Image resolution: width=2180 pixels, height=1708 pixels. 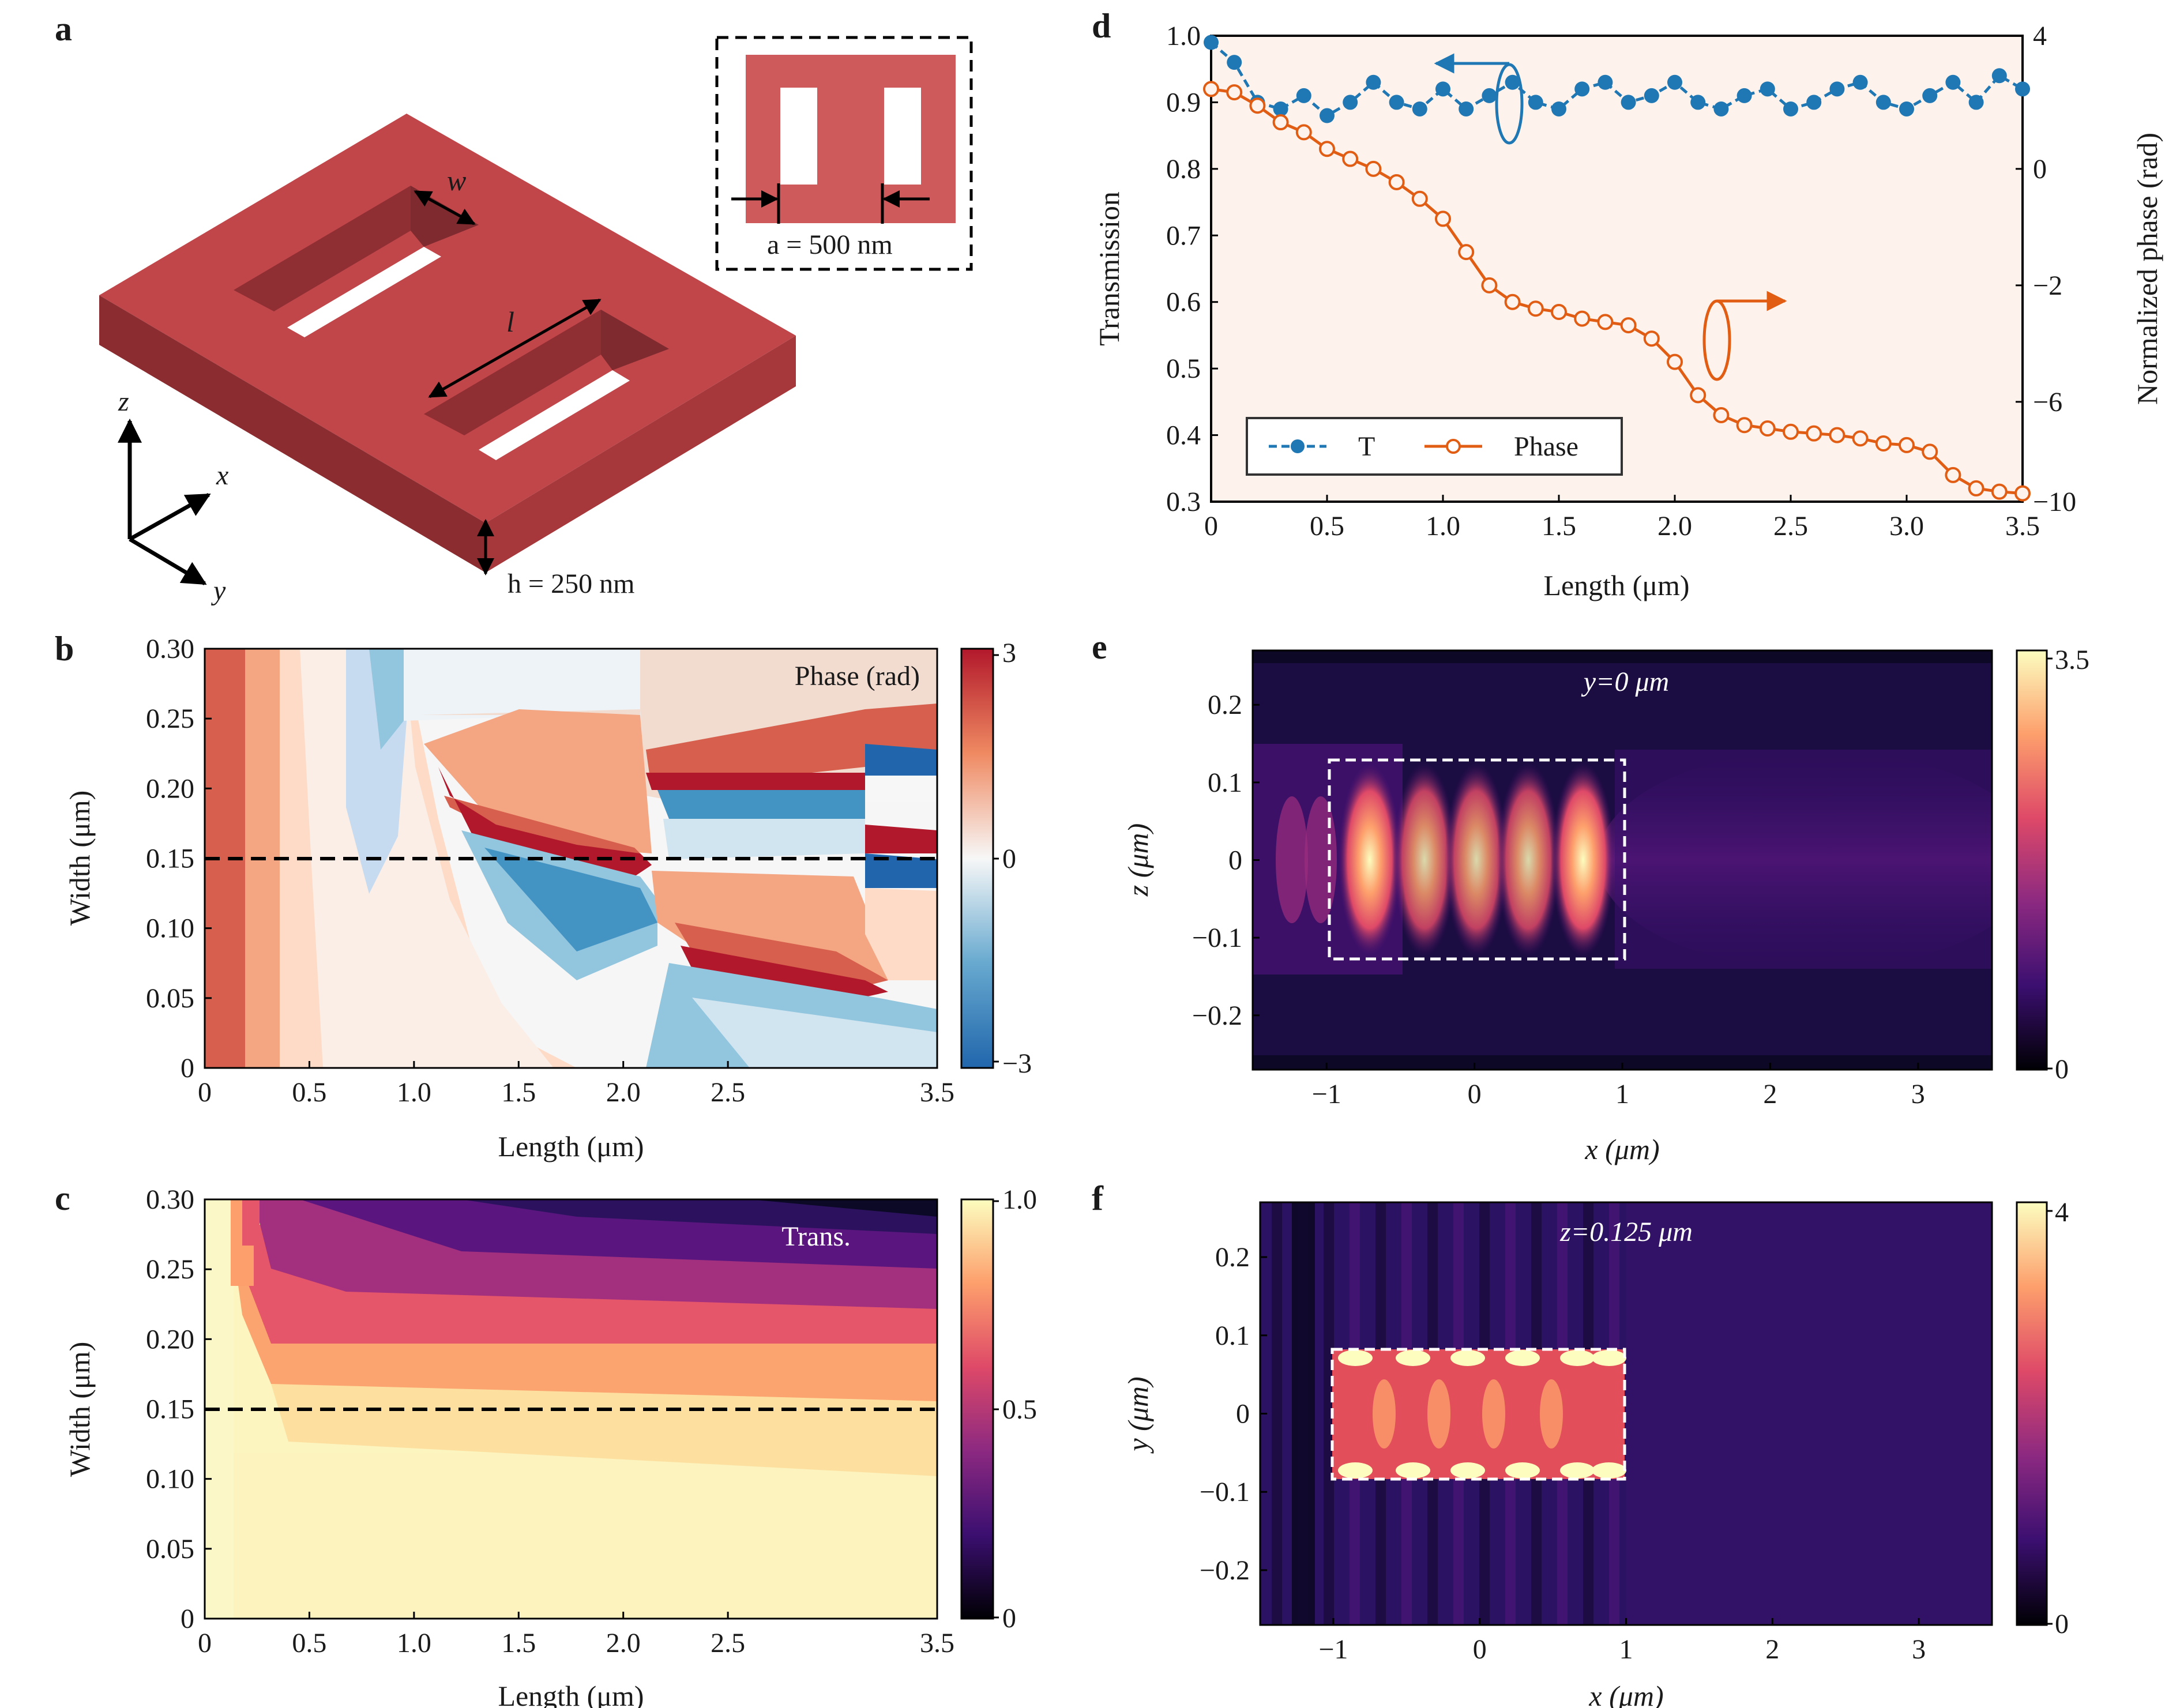 What do you see at coordinates (571, 858) in the screenshot?
I see `phase-map` at bounding box center [571, 858].